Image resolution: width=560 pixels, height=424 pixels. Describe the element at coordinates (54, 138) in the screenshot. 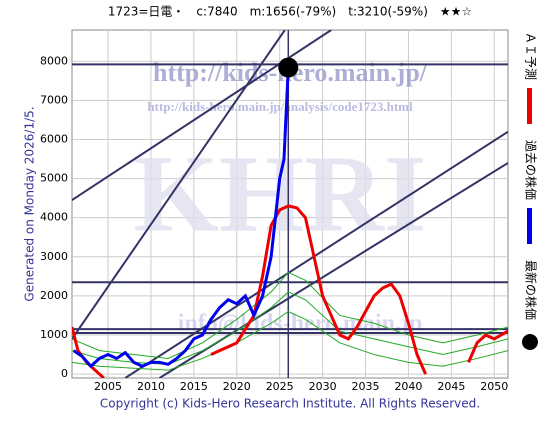

I see `y-tick-label: 6000` at that location.